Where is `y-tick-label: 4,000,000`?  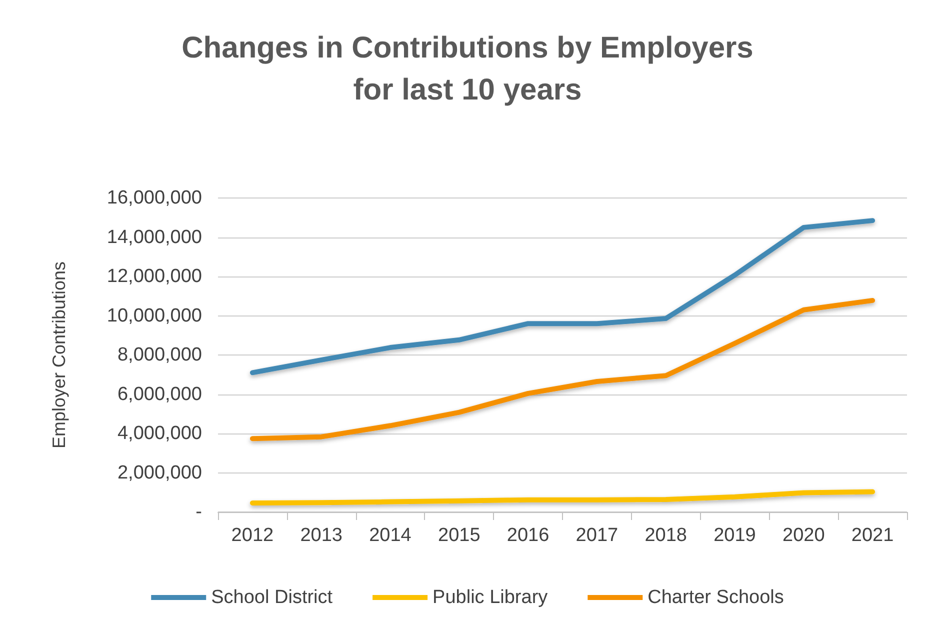 y-tick-label: 4,000,000 is located at coordinates (159, 433).